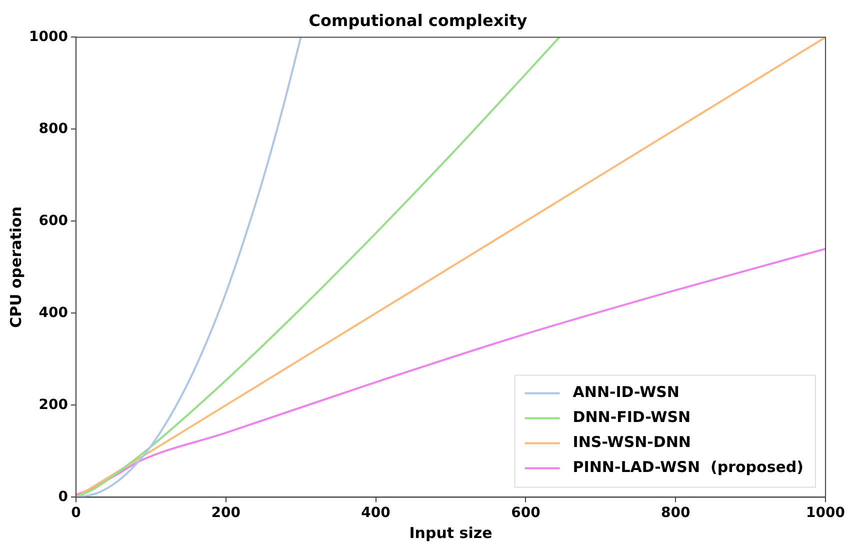  Describe the element at coordinates (631, 417) in the screenshot. I see `legend-label: DNN-FID-WSN` at that location.